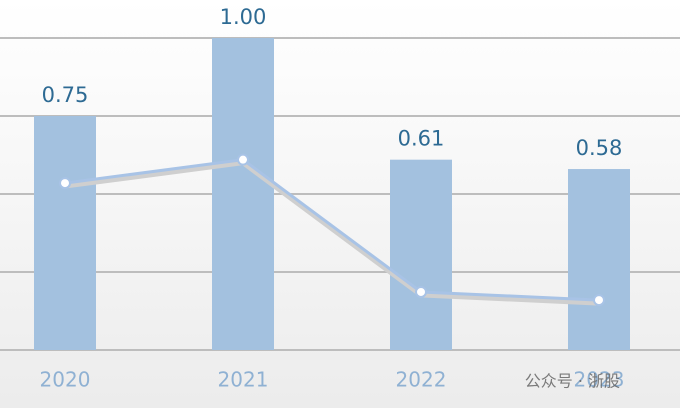 The width and height of the screenshot is (680, 408). What do you see at coordinates (599, 148) in the screenshot?
I see `data-label: 0.58` at bounding box center [599, 148].